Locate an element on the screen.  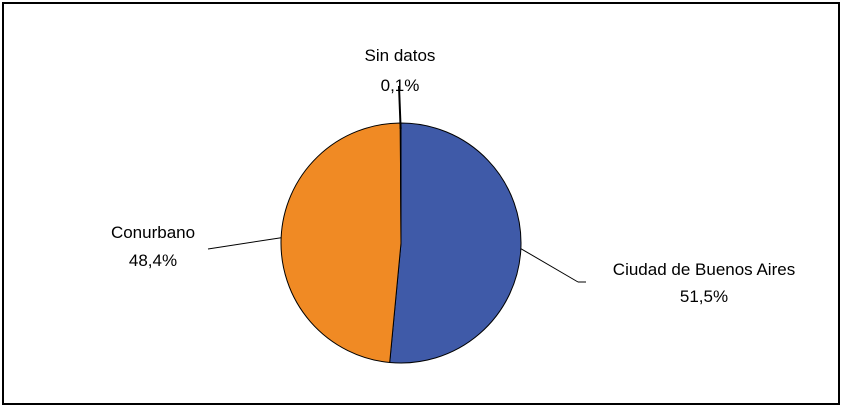
slice-value-sin-datos: 0,1% is located at coordinates (400, 85).